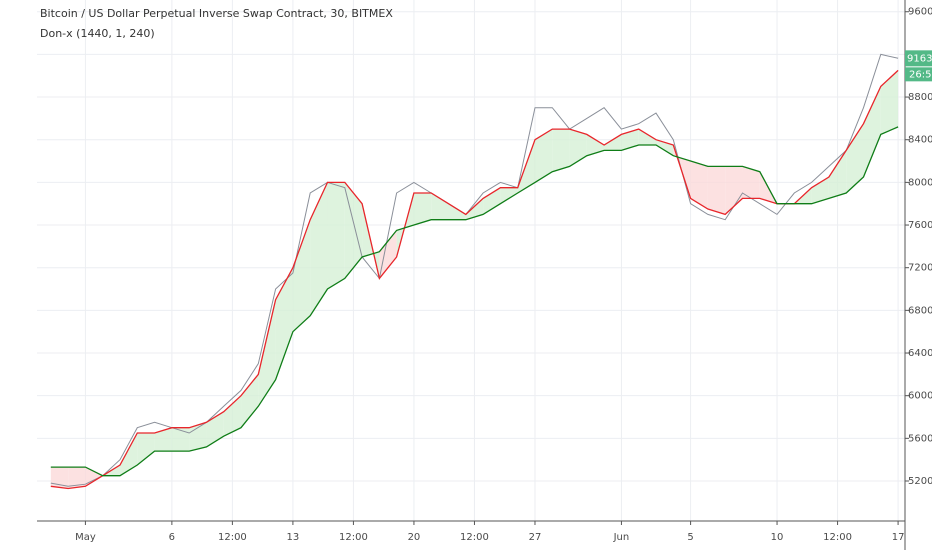 This screenshot has height=554, width=932. What do you see at coordinates (920, 396) in the screenshot?
I see `y-tick-label: 6000.0` at bounding box center [920, 396].